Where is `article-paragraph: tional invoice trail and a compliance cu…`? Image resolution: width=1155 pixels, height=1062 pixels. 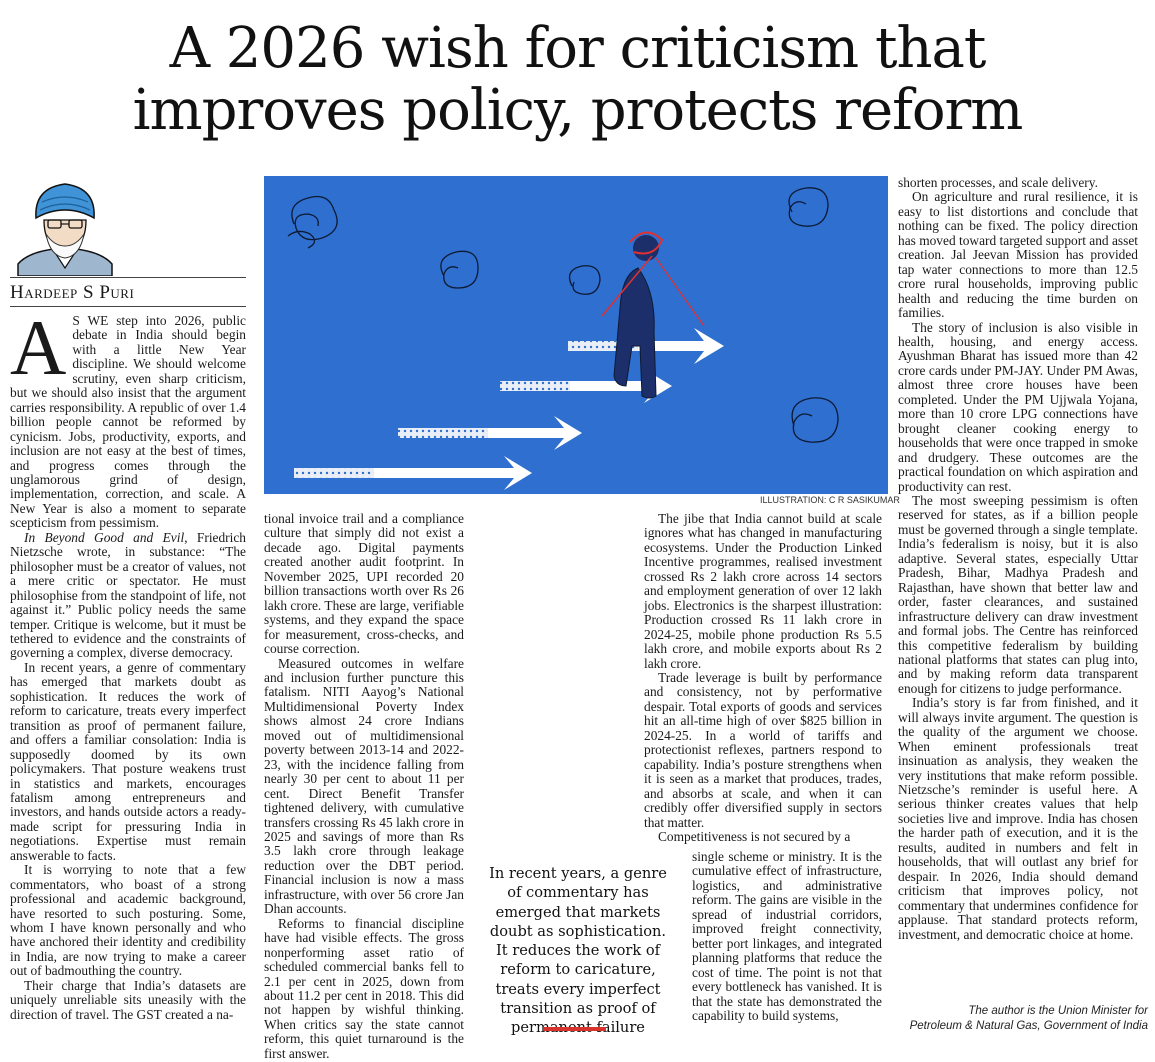
article-paragraph: tional invoice trail and a compliance cu… is located at coordinates (364, 584).